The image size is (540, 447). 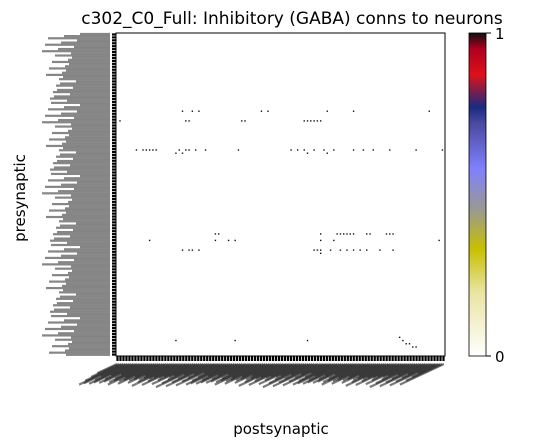 I want to click on colorbar-tick-label: 0, so click(x=500, y=357).